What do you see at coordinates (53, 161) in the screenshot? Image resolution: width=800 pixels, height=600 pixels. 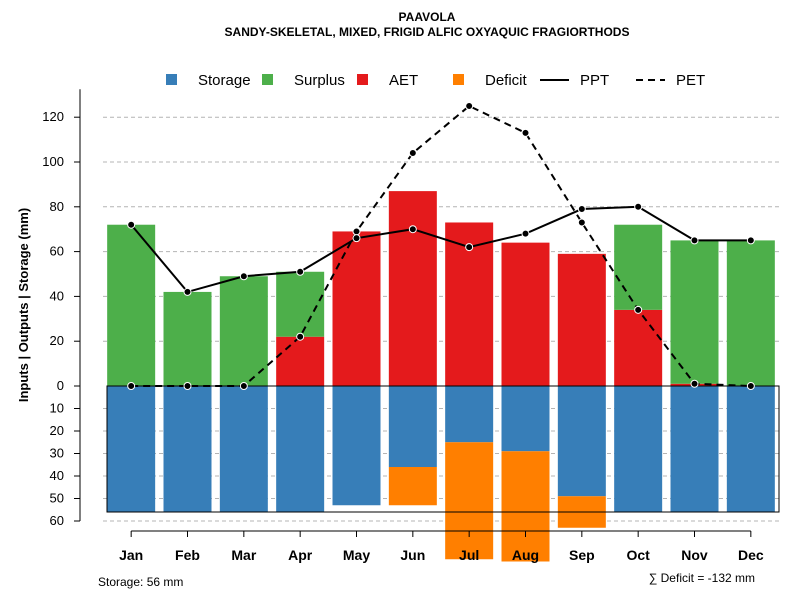 I see `y-tick-label-100: 100` at bounding box center [53, 161].